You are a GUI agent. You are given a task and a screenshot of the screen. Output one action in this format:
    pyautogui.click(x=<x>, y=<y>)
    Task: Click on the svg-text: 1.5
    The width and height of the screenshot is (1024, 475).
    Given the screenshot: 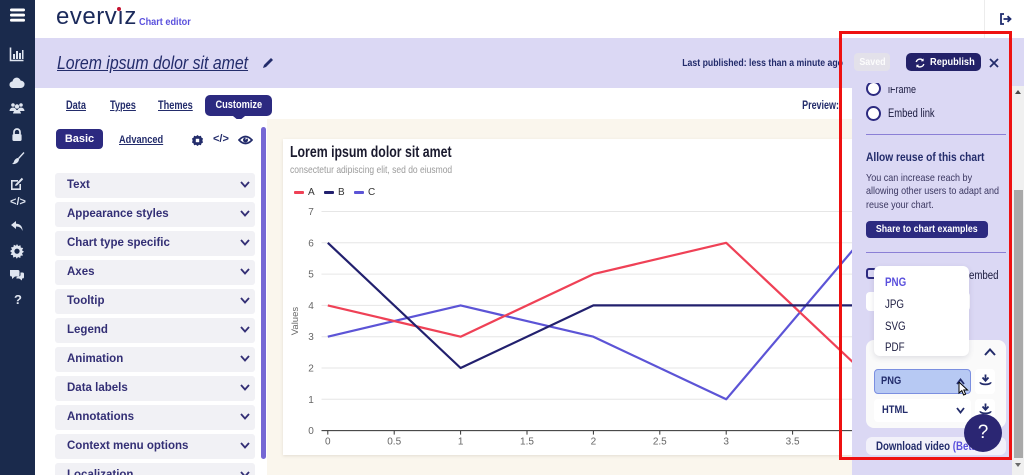 What is the action you would take?
    pyautogui.click(x=527, y=442)
    